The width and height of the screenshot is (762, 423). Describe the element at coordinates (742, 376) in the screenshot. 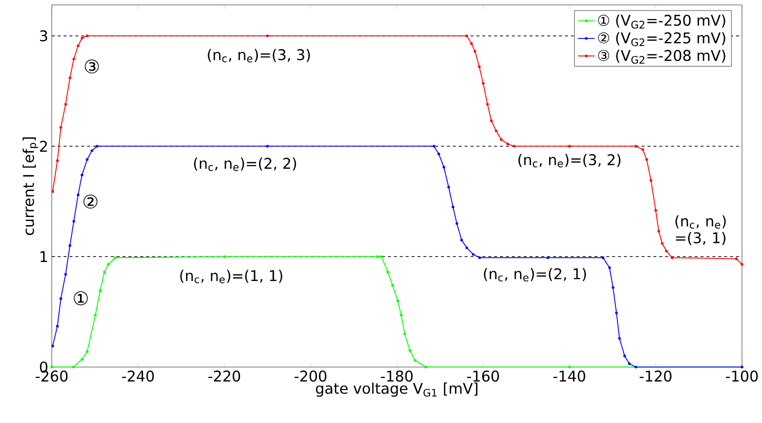

I see `x-tick-label: -100` at that location.